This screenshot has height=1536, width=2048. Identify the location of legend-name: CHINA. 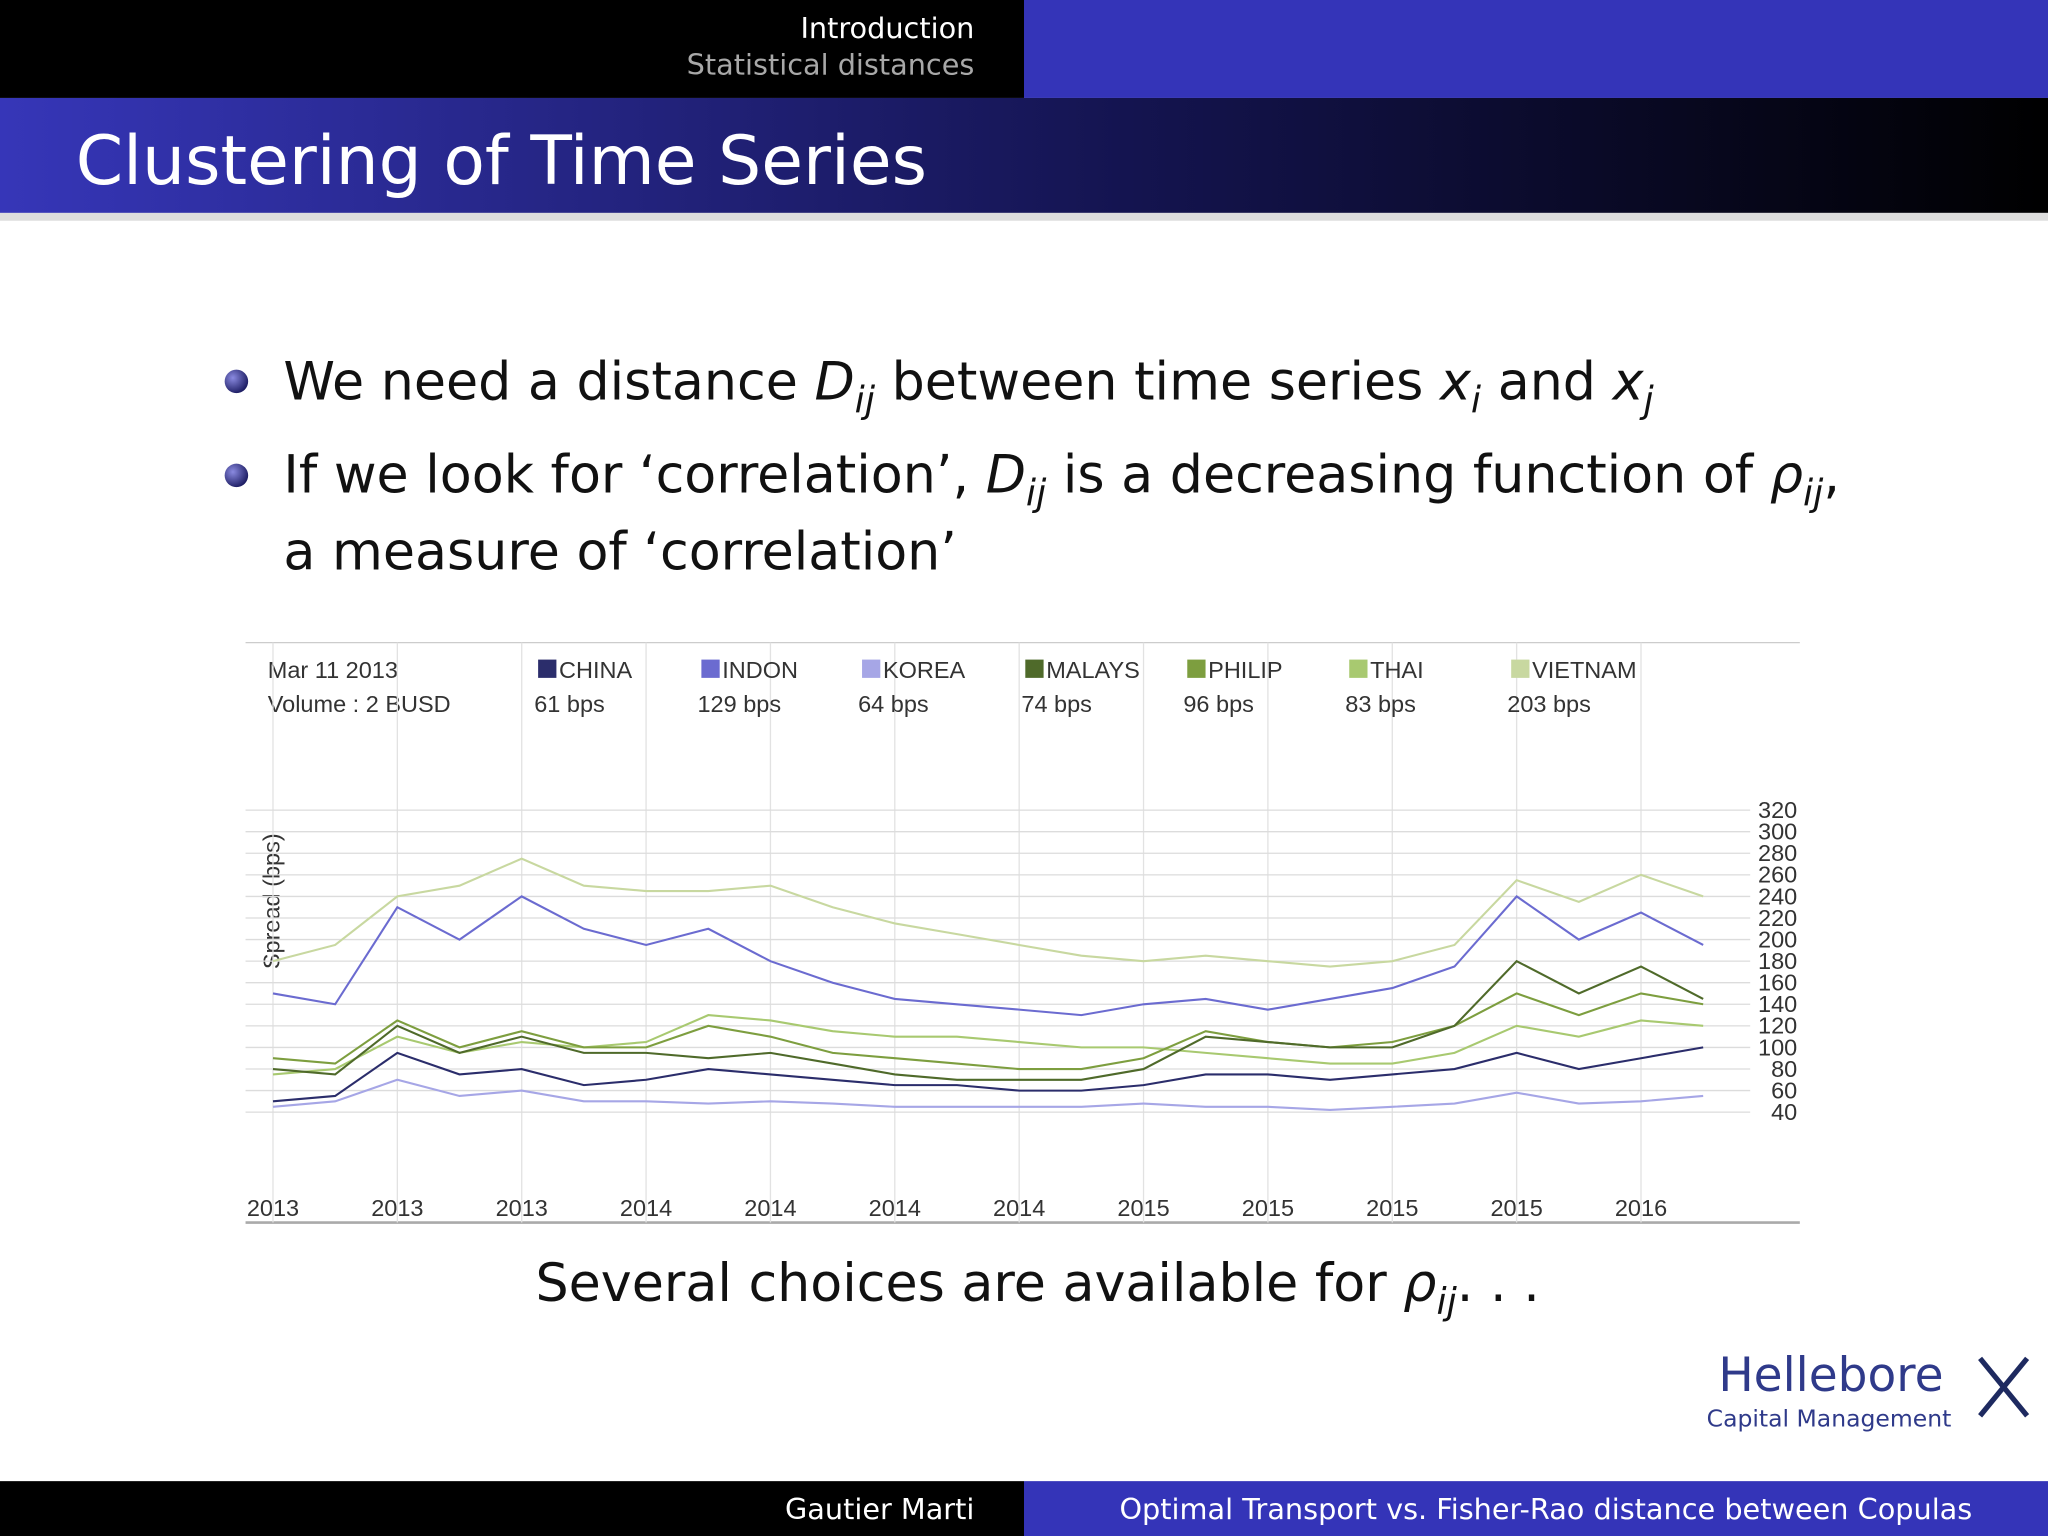
(595, 670).